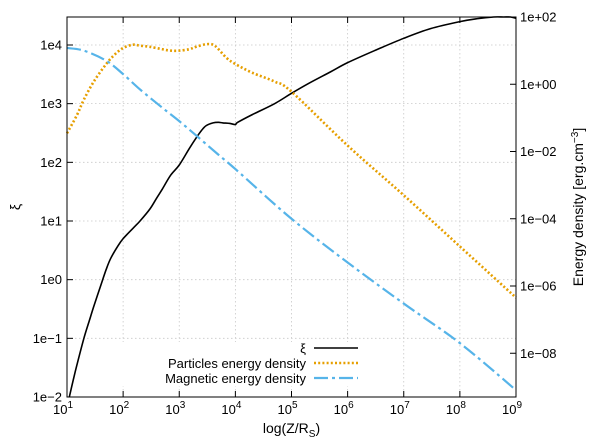 The width and height of the screenshot is (598, 441). Describe the element at coordinates (538, 353) in the screenshot. I see `y-right-tick-label: 1e−08` at that location.